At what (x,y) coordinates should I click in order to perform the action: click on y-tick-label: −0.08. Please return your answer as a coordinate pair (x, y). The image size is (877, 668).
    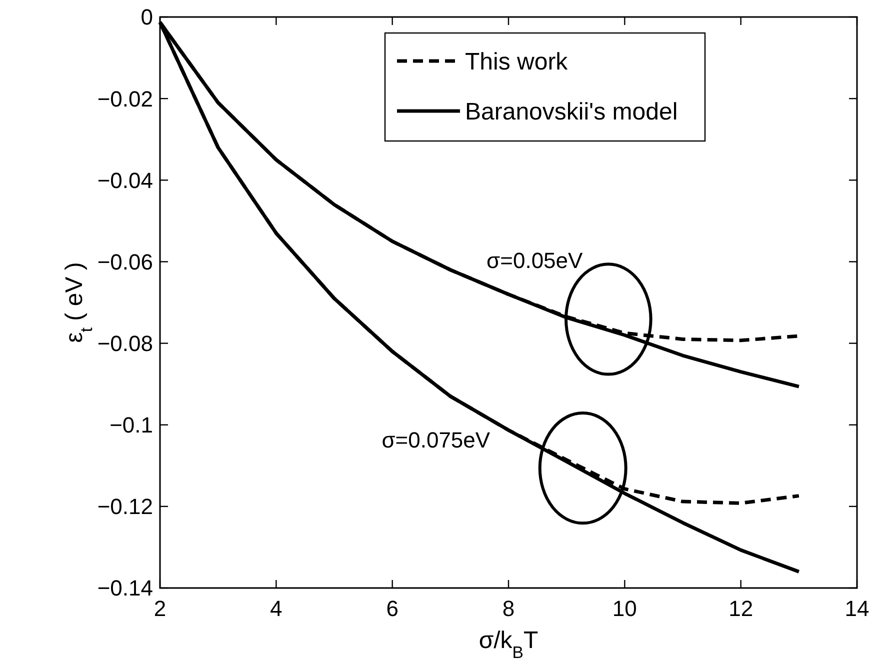
    Looking at the image, I should click on (125, 343).